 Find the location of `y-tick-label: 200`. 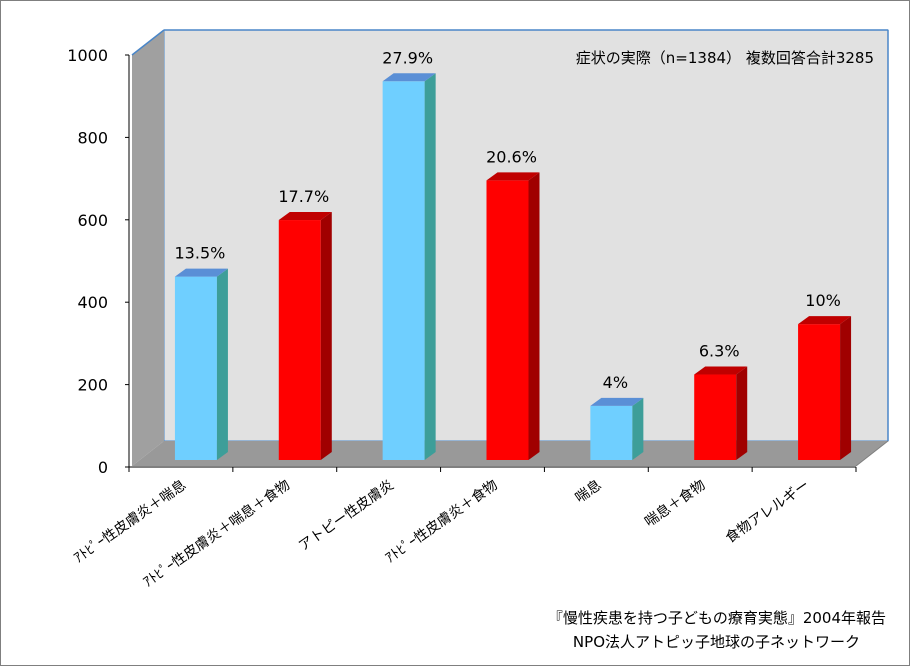

y-tick-label: 200 is located at coordinates (92, 385).